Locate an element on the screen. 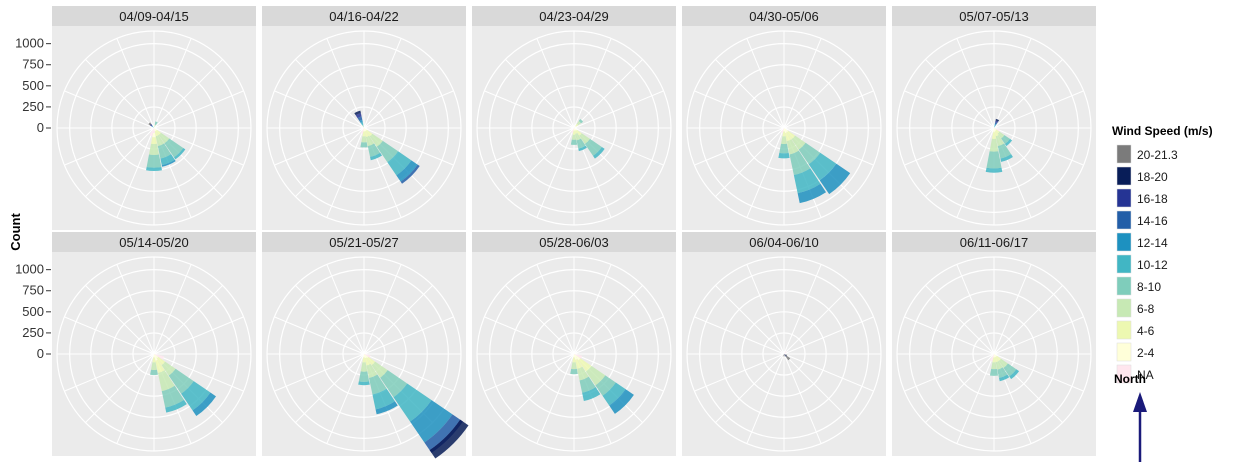  y-tick-label: 250 is located at coordinates (33, 106).